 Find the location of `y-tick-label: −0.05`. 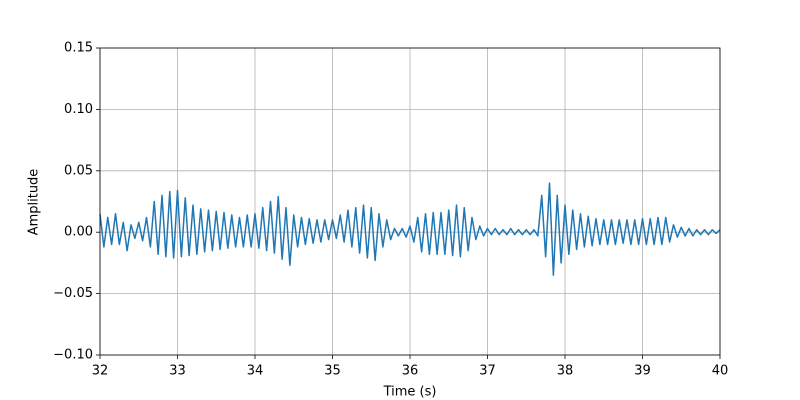

y-tick-label: −0.05 is located at coordinates (73, 293).